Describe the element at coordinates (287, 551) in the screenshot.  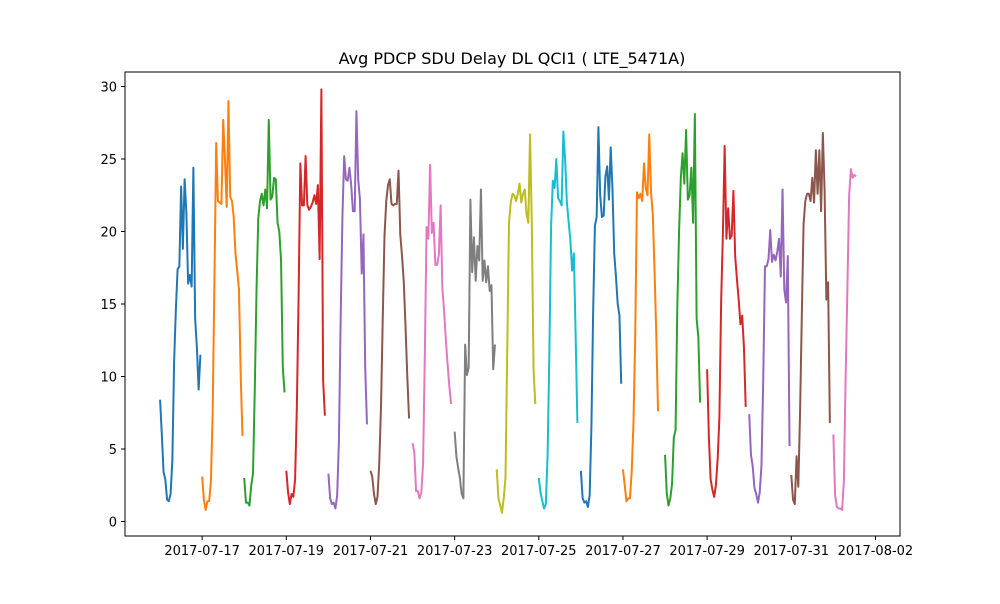
I see `x-tick-label-2017-07-19: 2017-07-19` at that location.